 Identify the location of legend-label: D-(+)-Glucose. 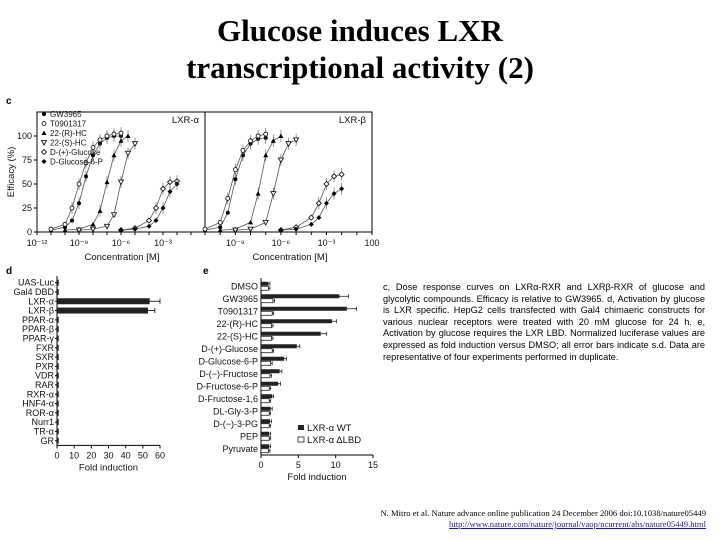
(75, 152).